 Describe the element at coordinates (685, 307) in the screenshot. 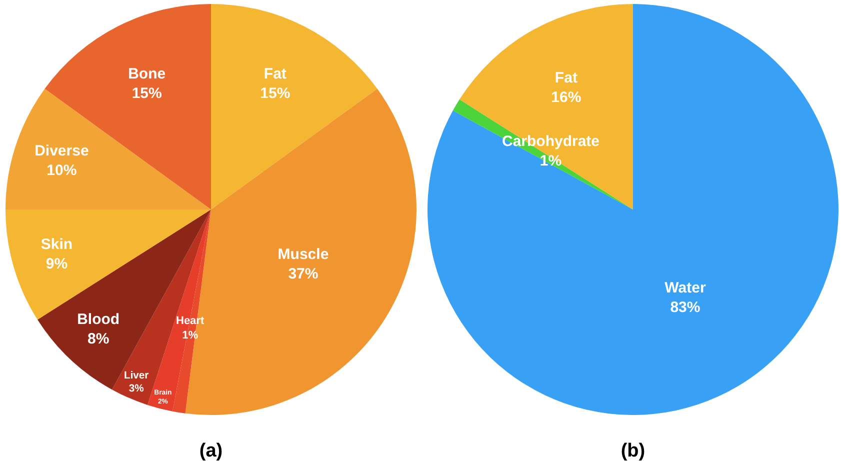

I see `data-label: 83%` at that location.